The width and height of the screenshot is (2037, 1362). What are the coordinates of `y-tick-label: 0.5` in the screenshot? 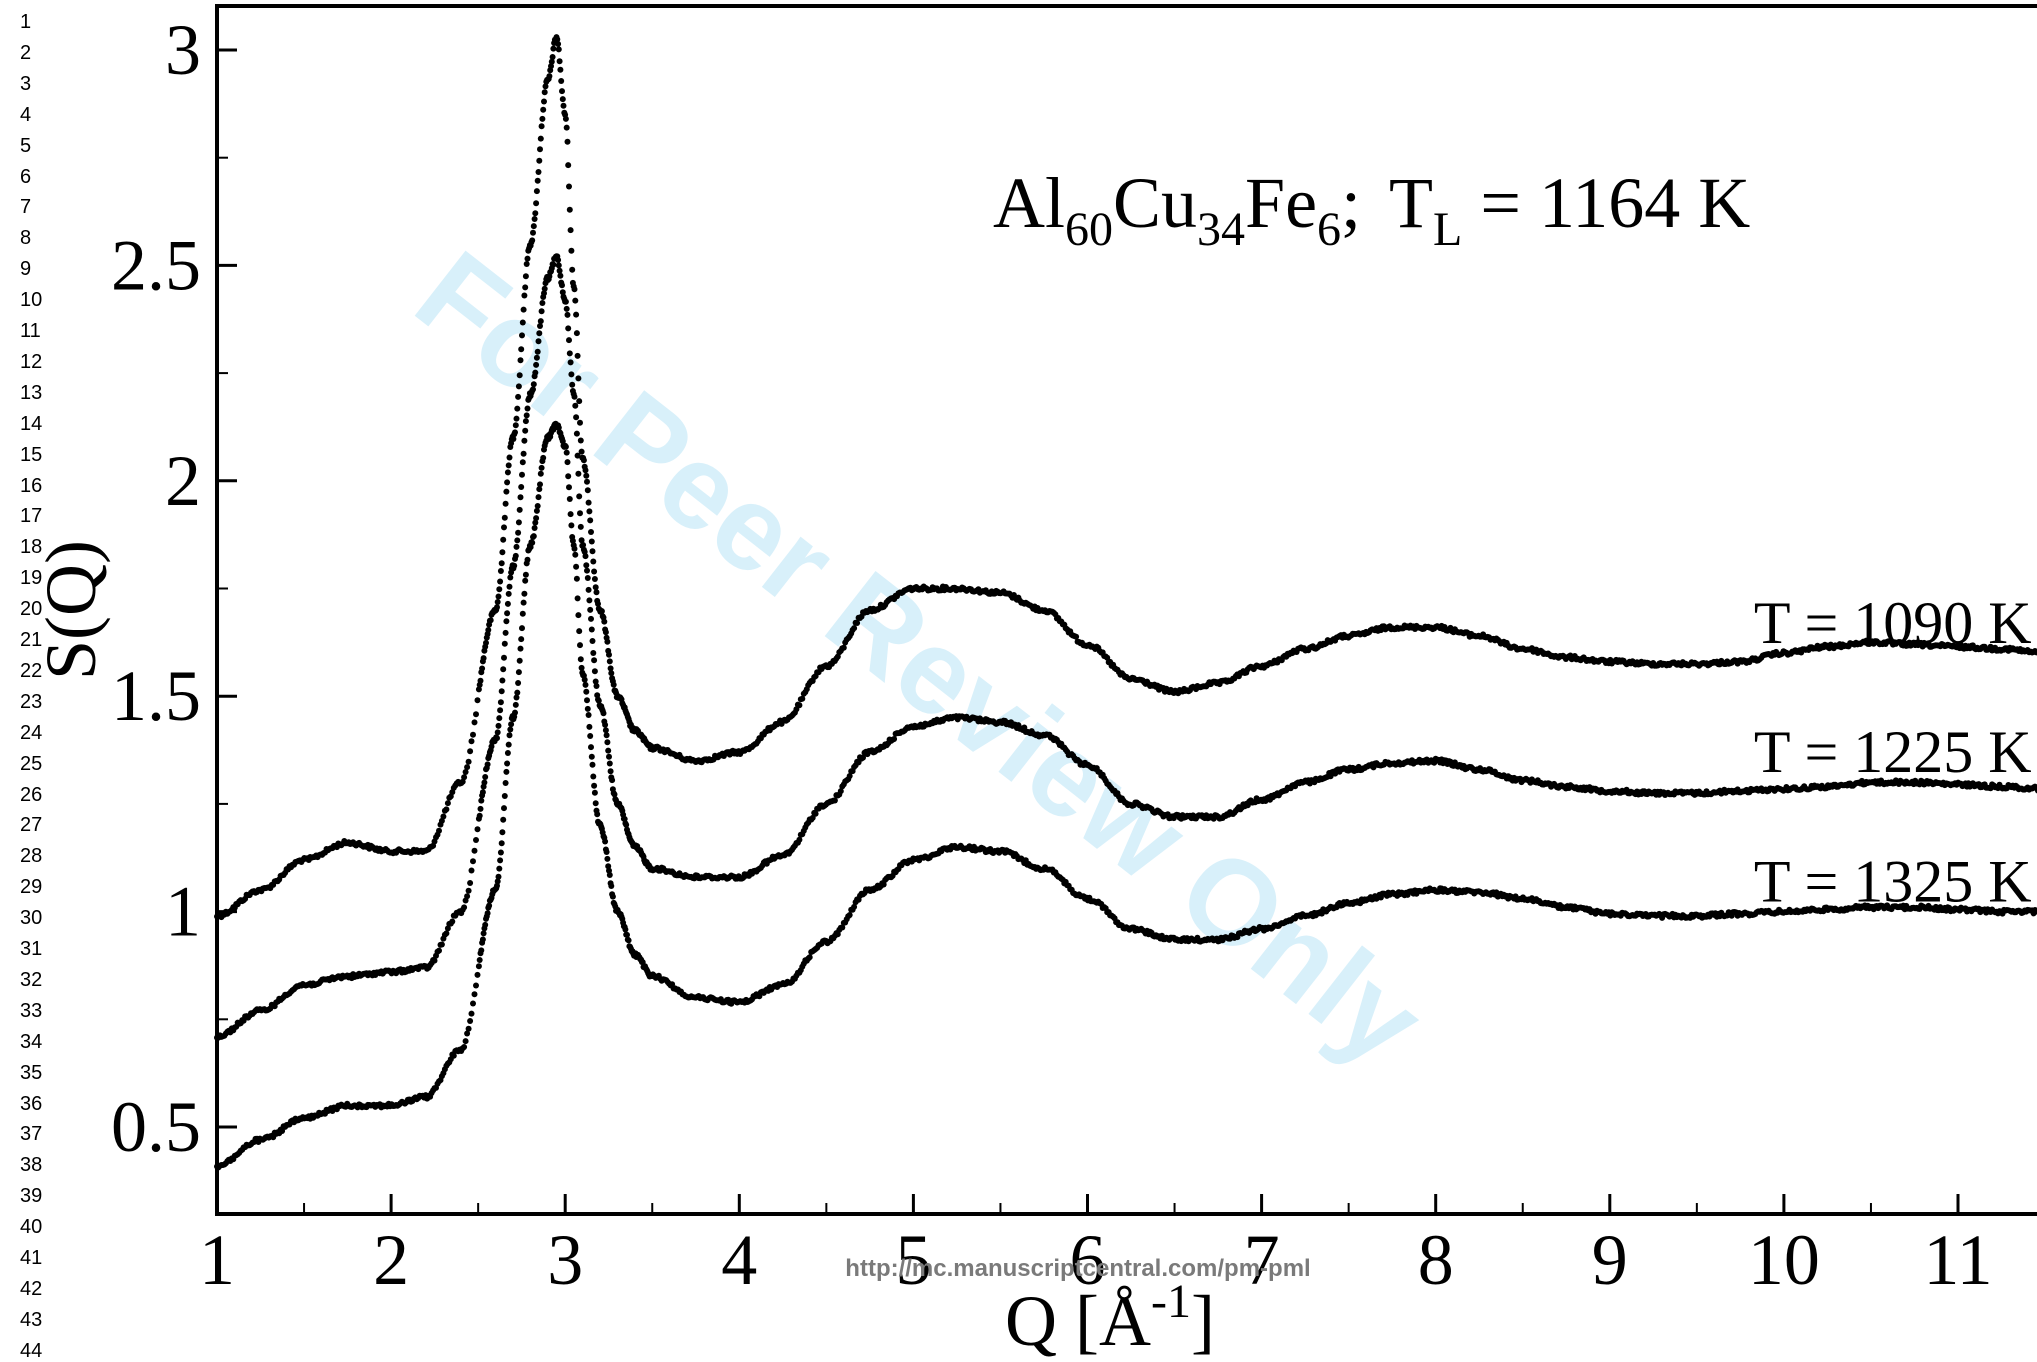 It's located at (156, 1127).